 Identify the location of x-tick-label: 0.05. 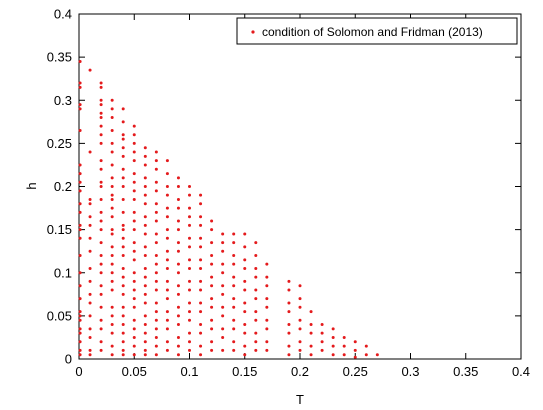
(134, 371).